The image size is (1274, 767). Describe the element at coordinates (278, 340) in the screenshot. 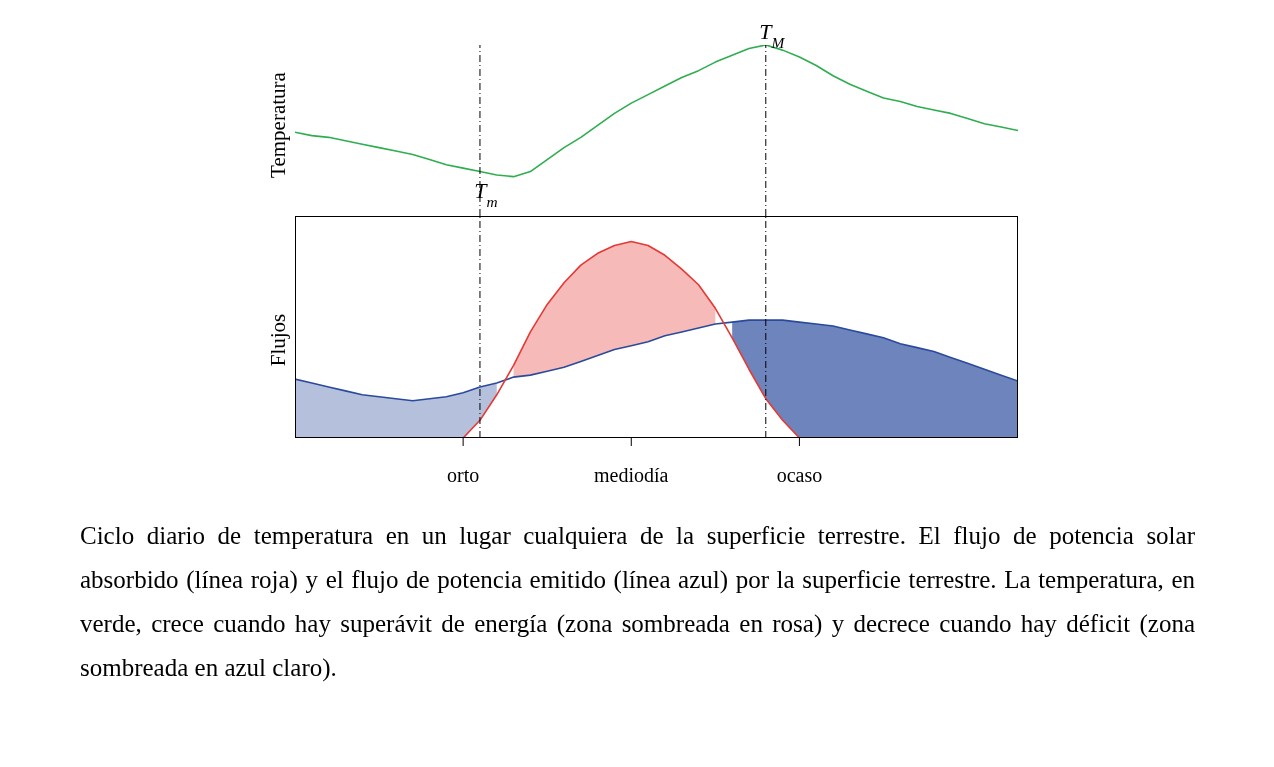

I see `y-axis-title: Flujos` at that location.